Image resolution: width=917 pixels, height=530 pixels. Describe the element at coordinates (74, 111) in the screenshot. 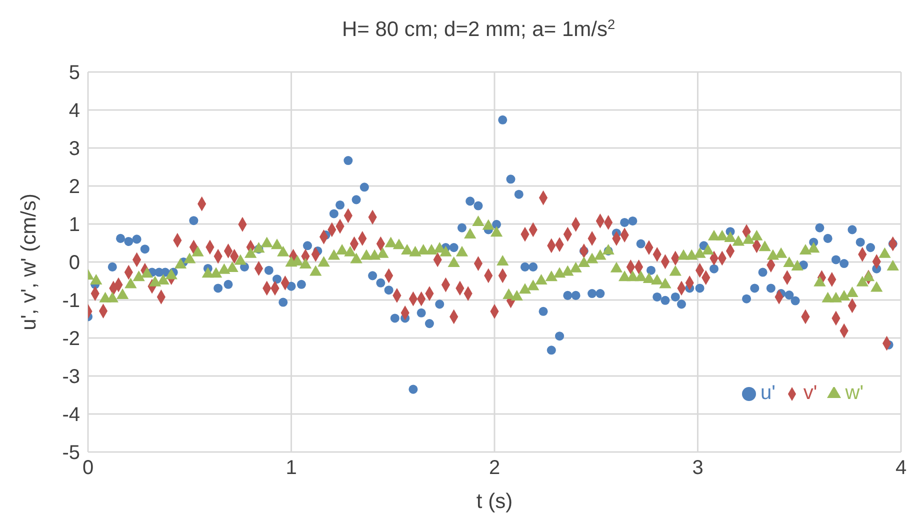

I see `y-tick-label: 4` at that location.